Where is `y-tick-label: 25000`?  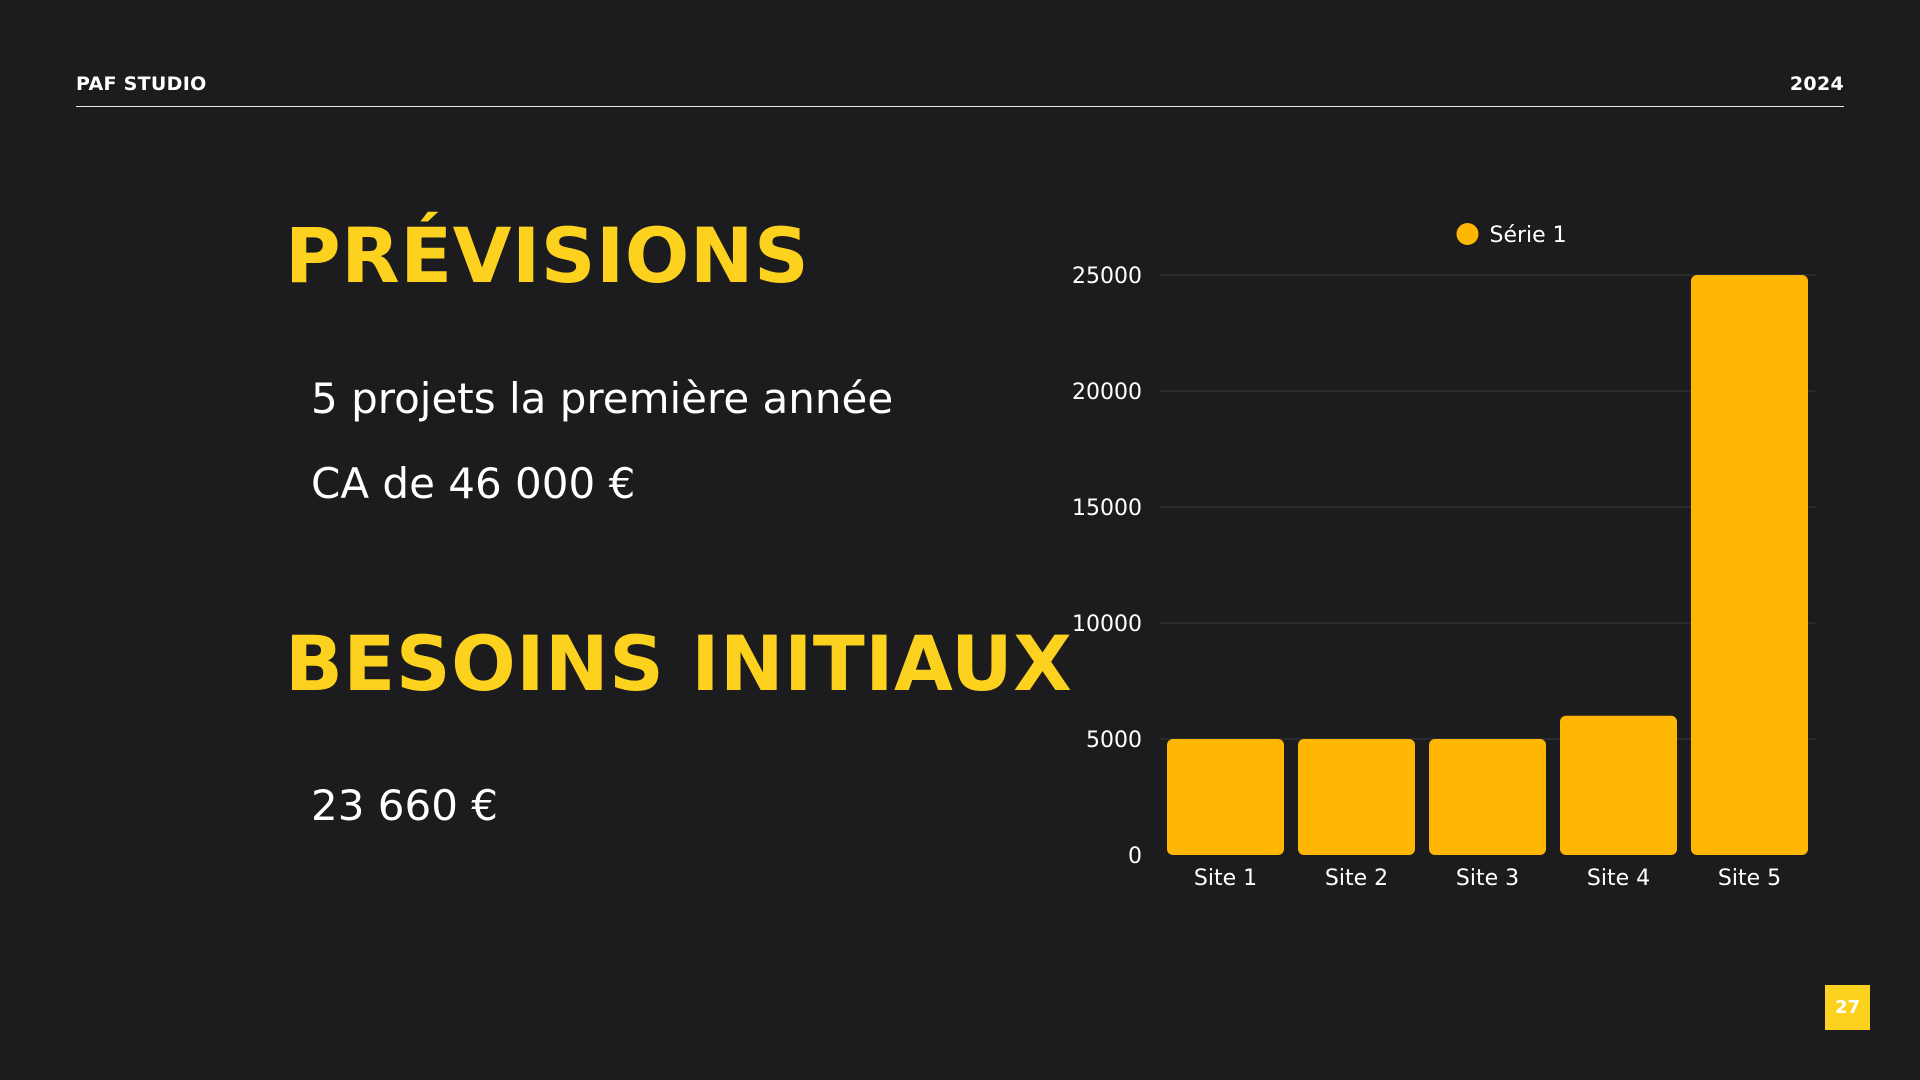 y-tick-label: 25000 is located at coordinates (1107, 276).